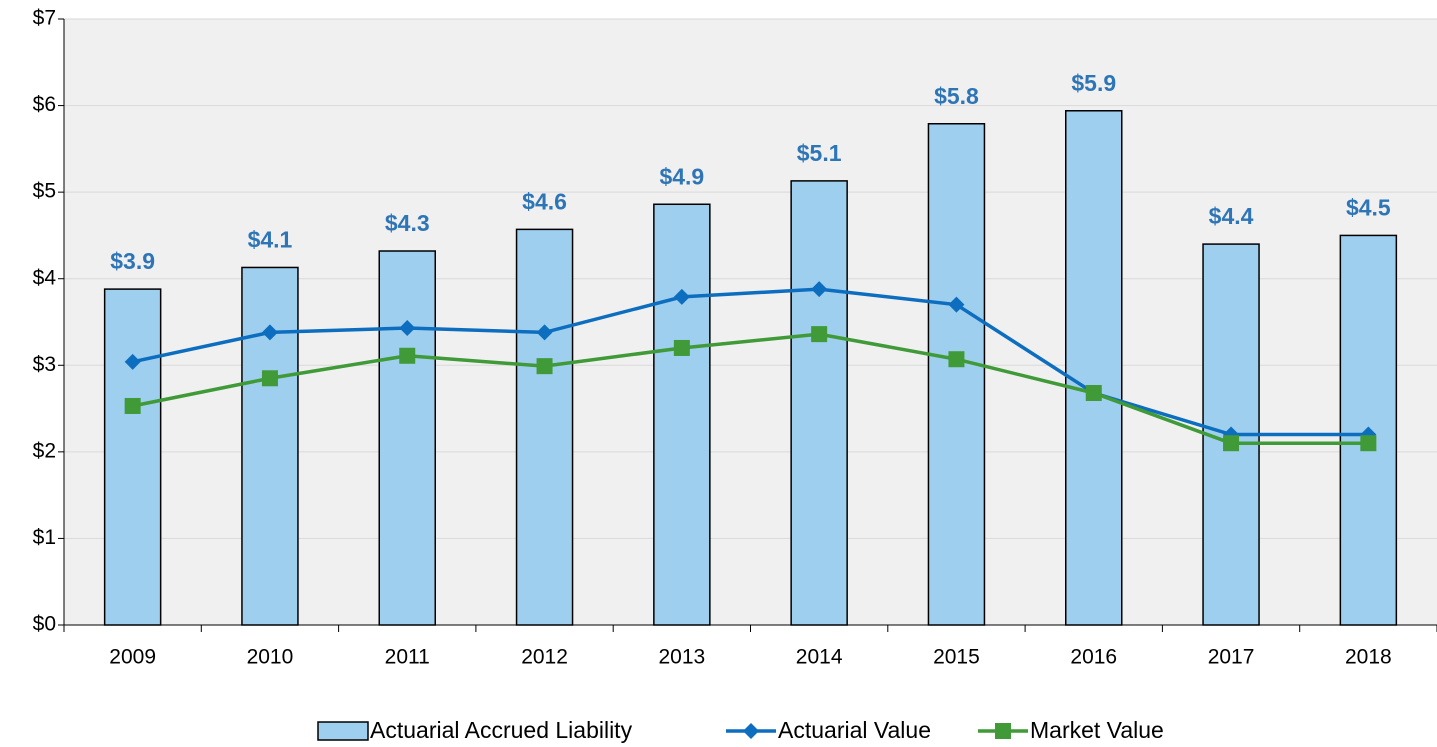  What do you see at coordinates (544, 657) in the screenshot?
I see `x-tick-label: 2012` at bounding box center [544, 657].